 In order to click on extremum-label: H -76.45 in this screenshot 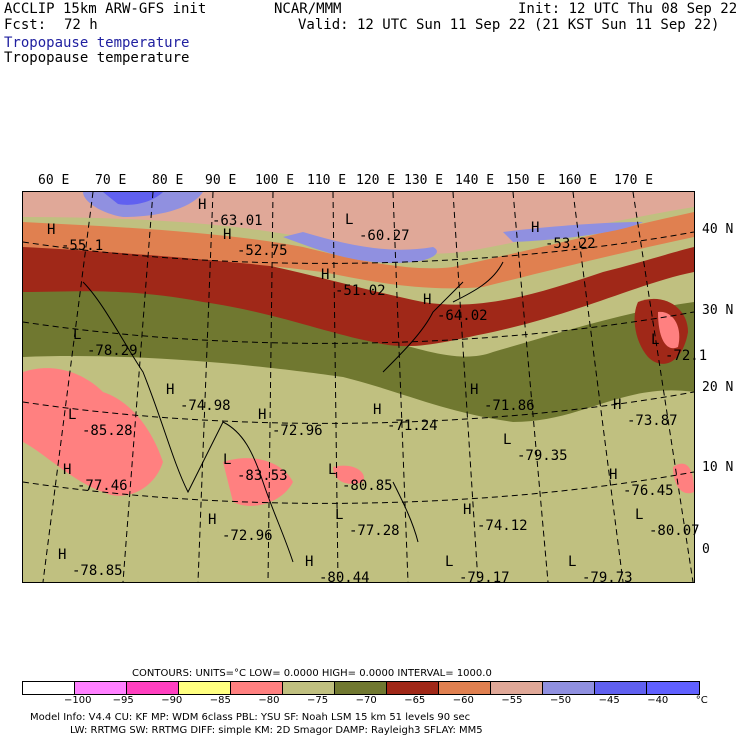, I will do `click(641, 483)`.